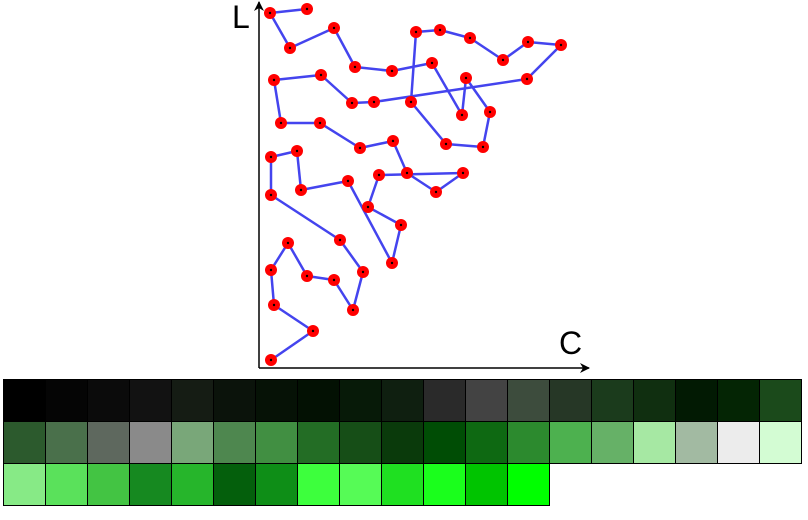 The image size is (808, 520). I want to click on y-axis-label: L, so click(241, 17).